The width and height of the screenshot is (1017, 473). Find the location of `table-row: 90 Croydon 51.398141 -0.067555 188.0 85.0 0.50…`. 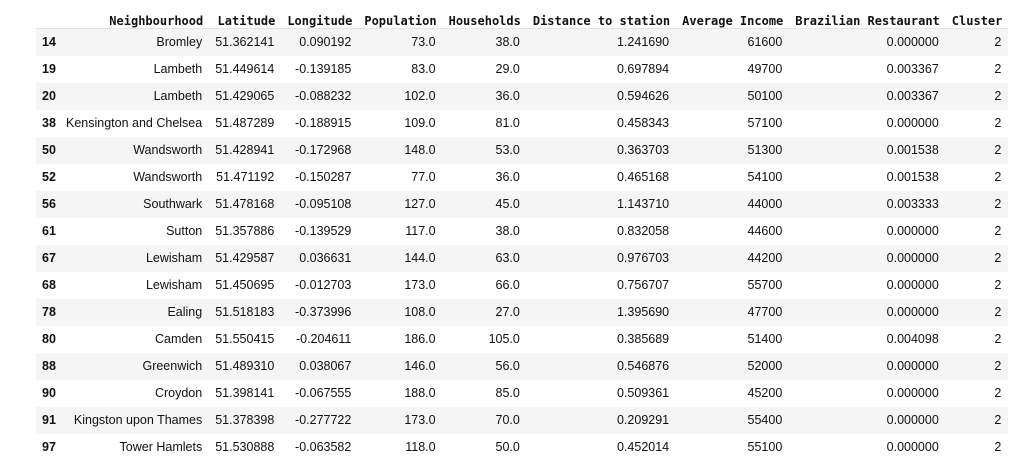

table-row: 90 Croydon 51.398141 -0.067555 188.0 85.0 0.50… is located at coordinates (522, 393).